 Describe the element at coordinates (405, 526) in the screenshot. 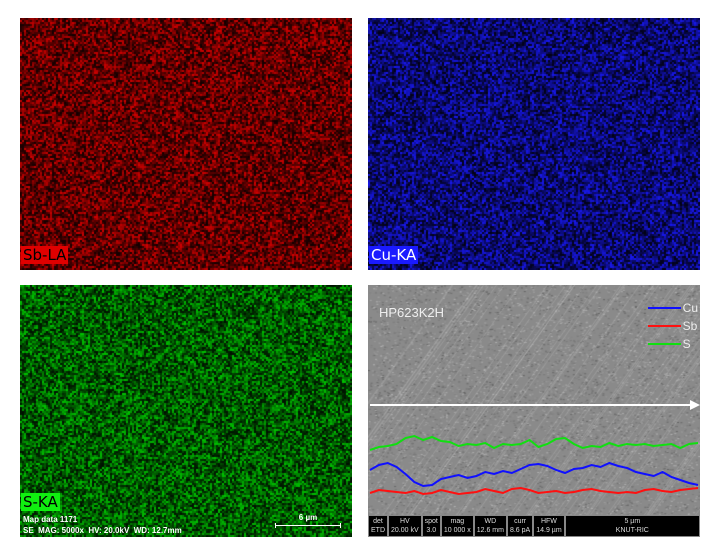

I see `info-cell: HV 20.00 kV` at that location.